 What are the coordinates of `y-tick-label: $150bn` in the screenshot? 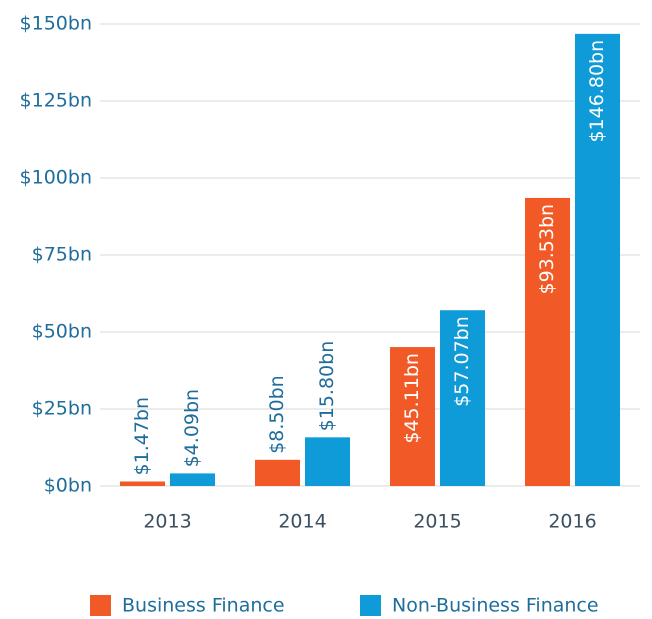 It's located at (56, 24).